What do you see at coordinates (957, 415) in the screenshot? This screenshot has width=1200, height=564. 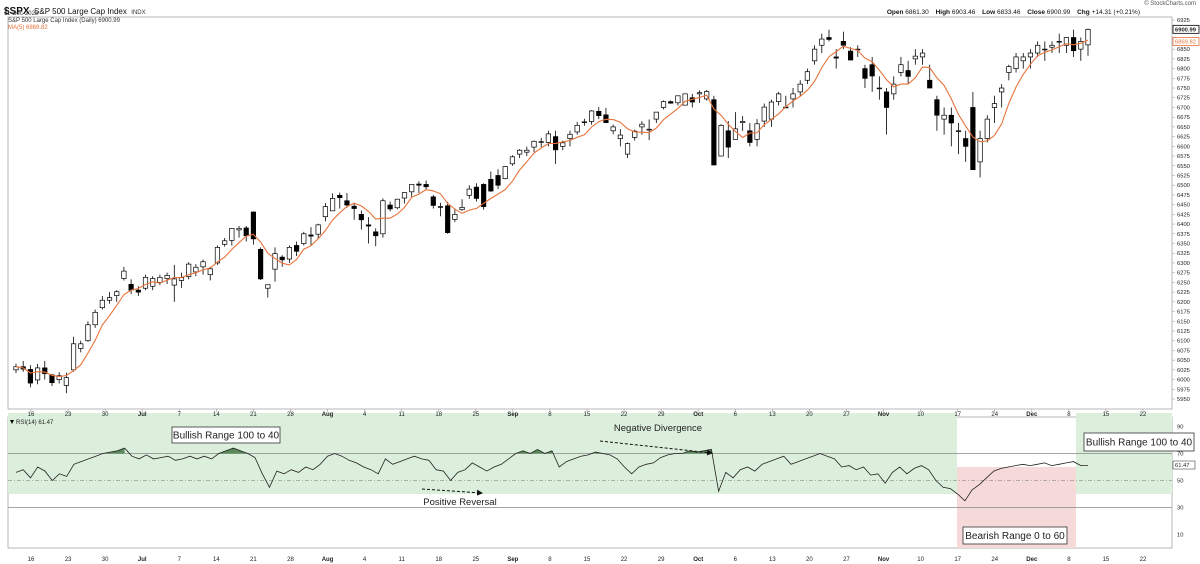 I see `x-tick-label: 17` at bounding box center [957, 415].